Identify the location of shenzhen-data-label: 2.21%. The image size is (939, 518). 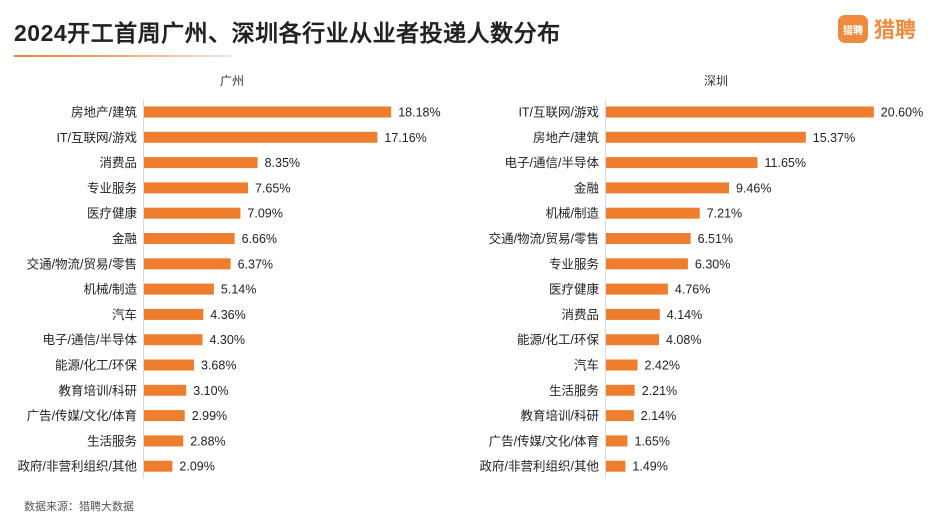
(659, 391).